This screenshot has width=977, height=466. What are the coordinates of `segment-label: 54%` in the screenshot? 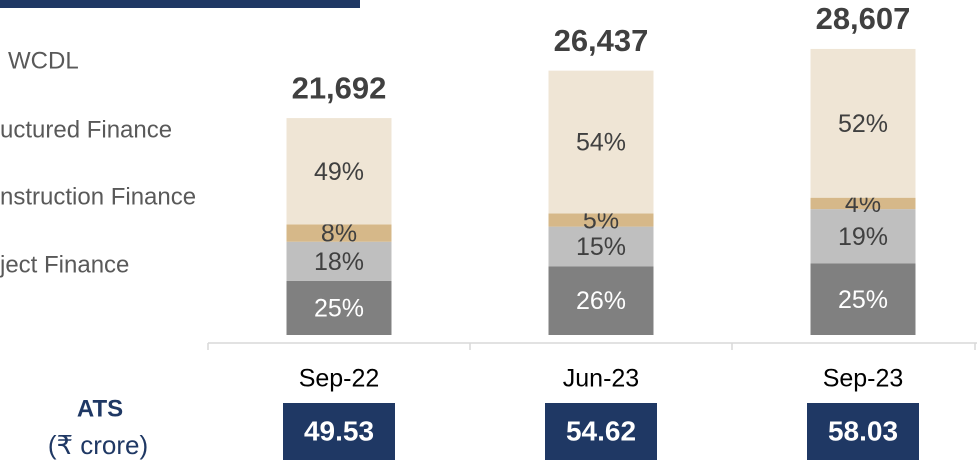 It's located at (601, 143).